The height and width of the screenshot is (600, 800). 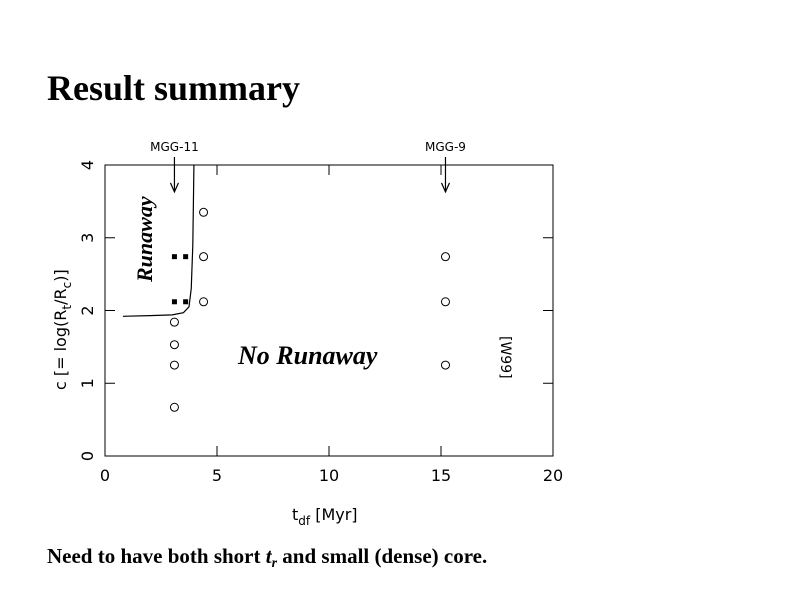 I want to click on y-axis-label: c [= log(Rt/Rc)], so click(x=62, y=329).